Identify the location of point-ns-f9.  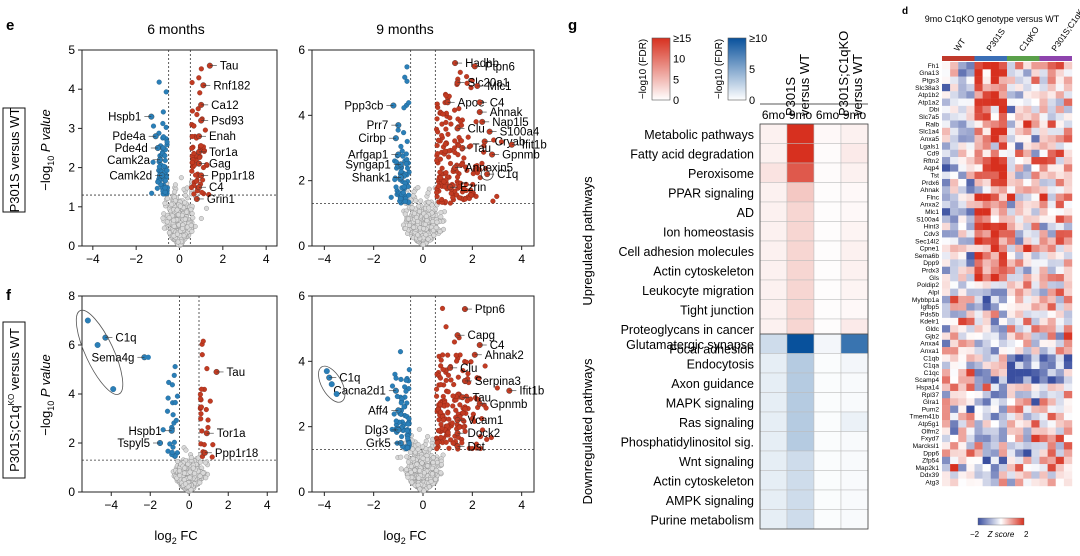
(441, 465).